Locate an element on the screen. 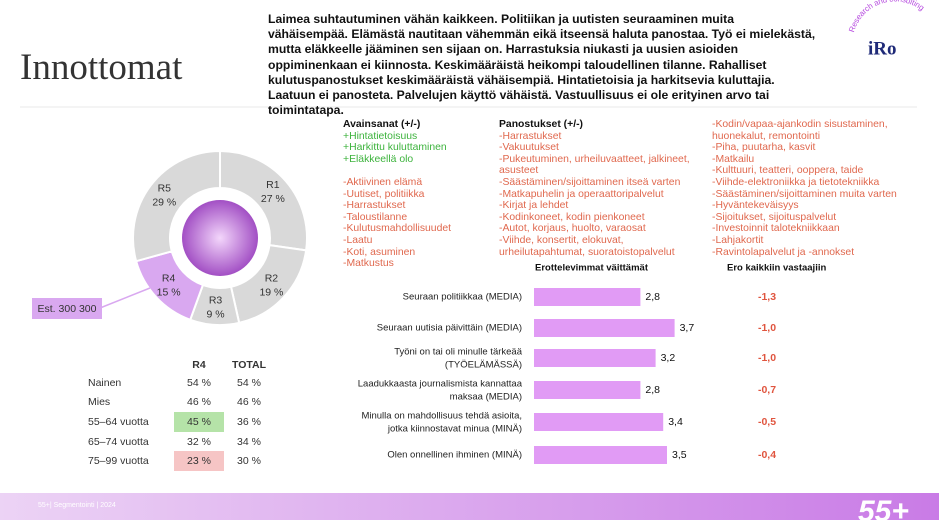 This screenshot has width=939, height=529. diff-value: -0,5 is located at coordinates (767, 422).